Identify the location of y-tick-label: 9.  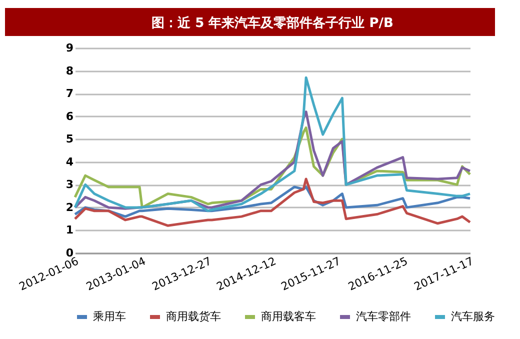
(70, 48).